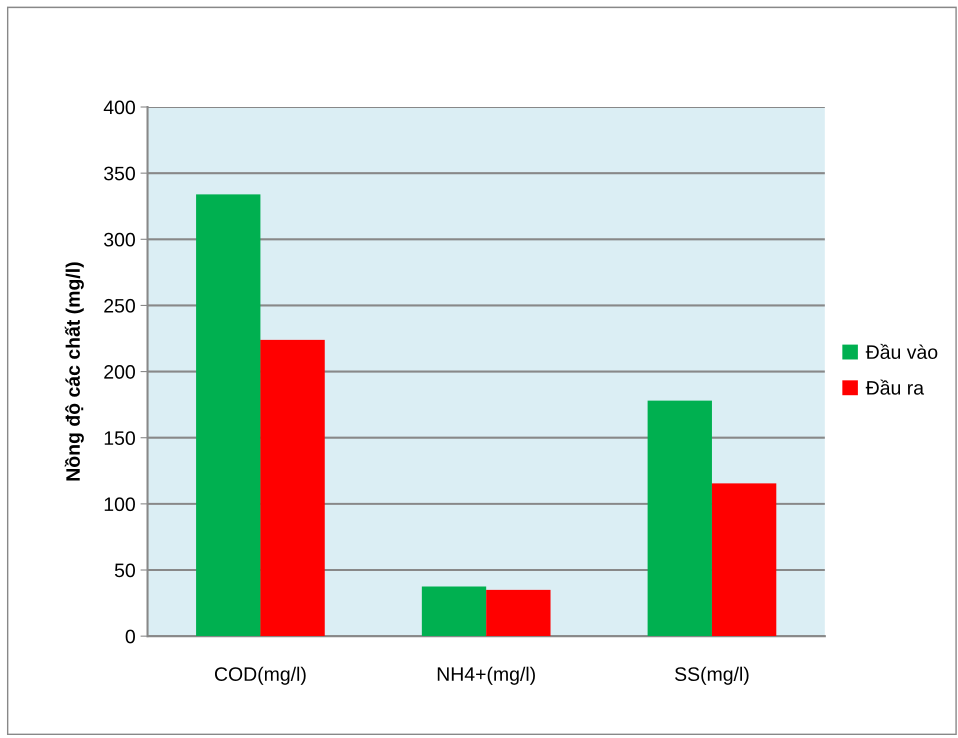  I want to click on y-tick-label: 200, so click(119, 372).